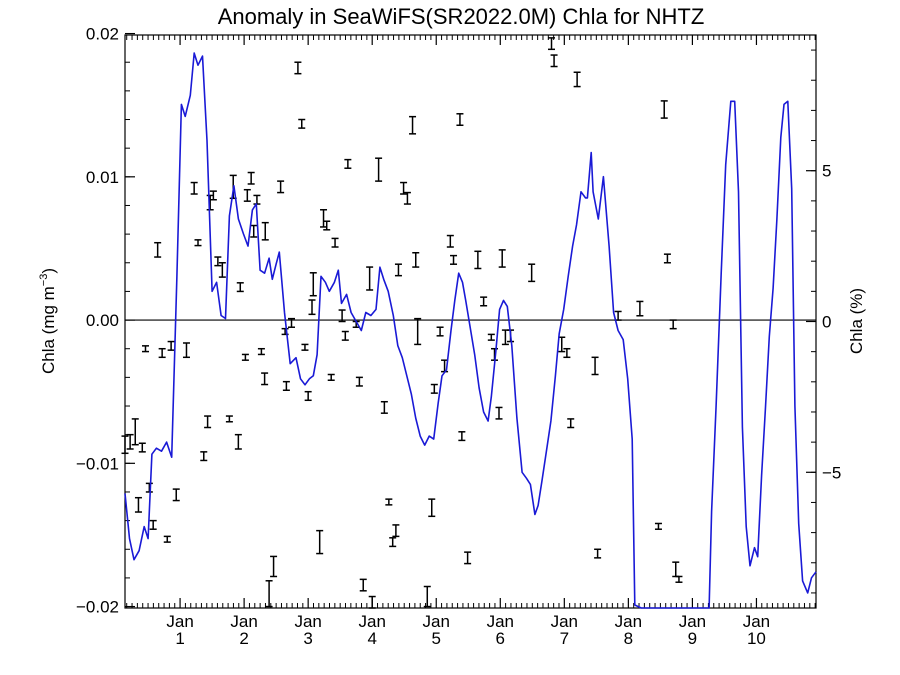 The image size is (900, 675). Describe the element at coordinates (831, 472) in the screenshot. I see `y-right-tick-label: −5` at that location.